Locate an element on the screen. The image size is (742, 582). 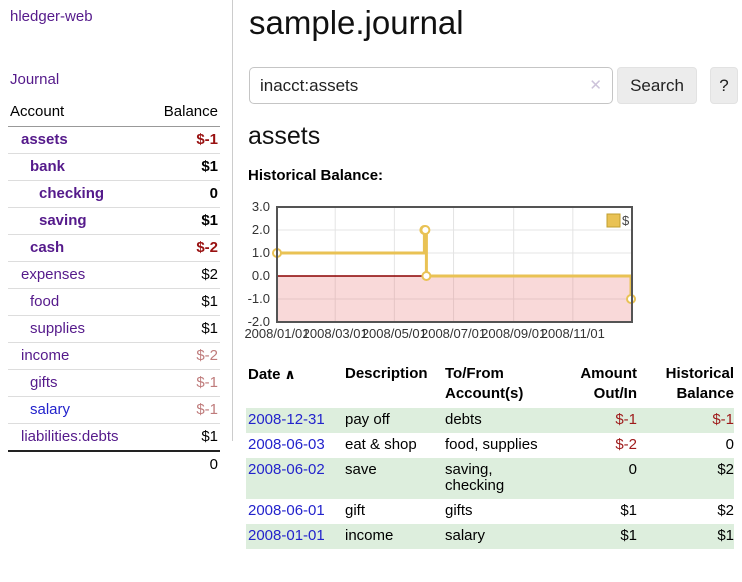
account-link: expenses is located at coordinates (53, 274).